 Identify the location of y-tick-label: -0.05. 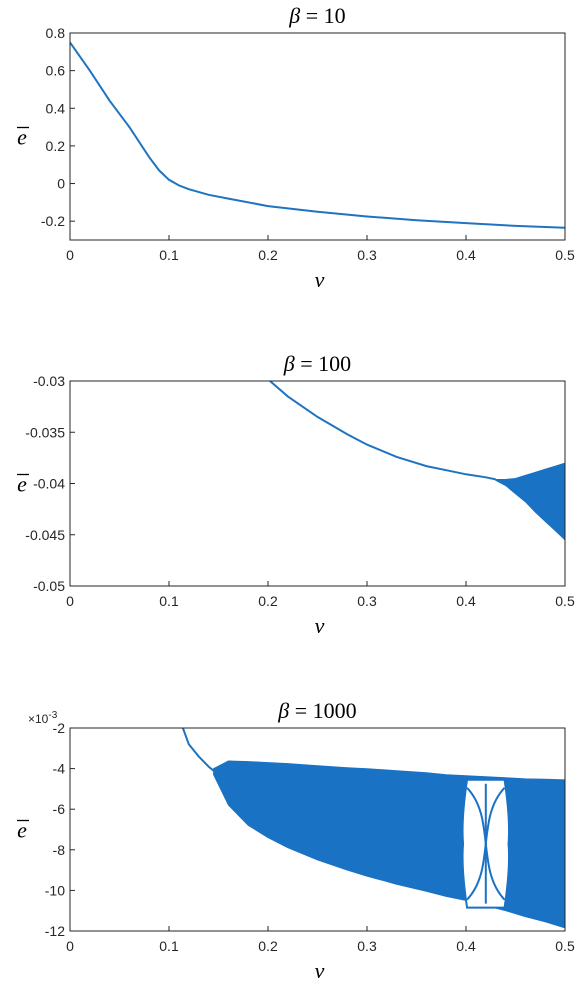
(49, 586).